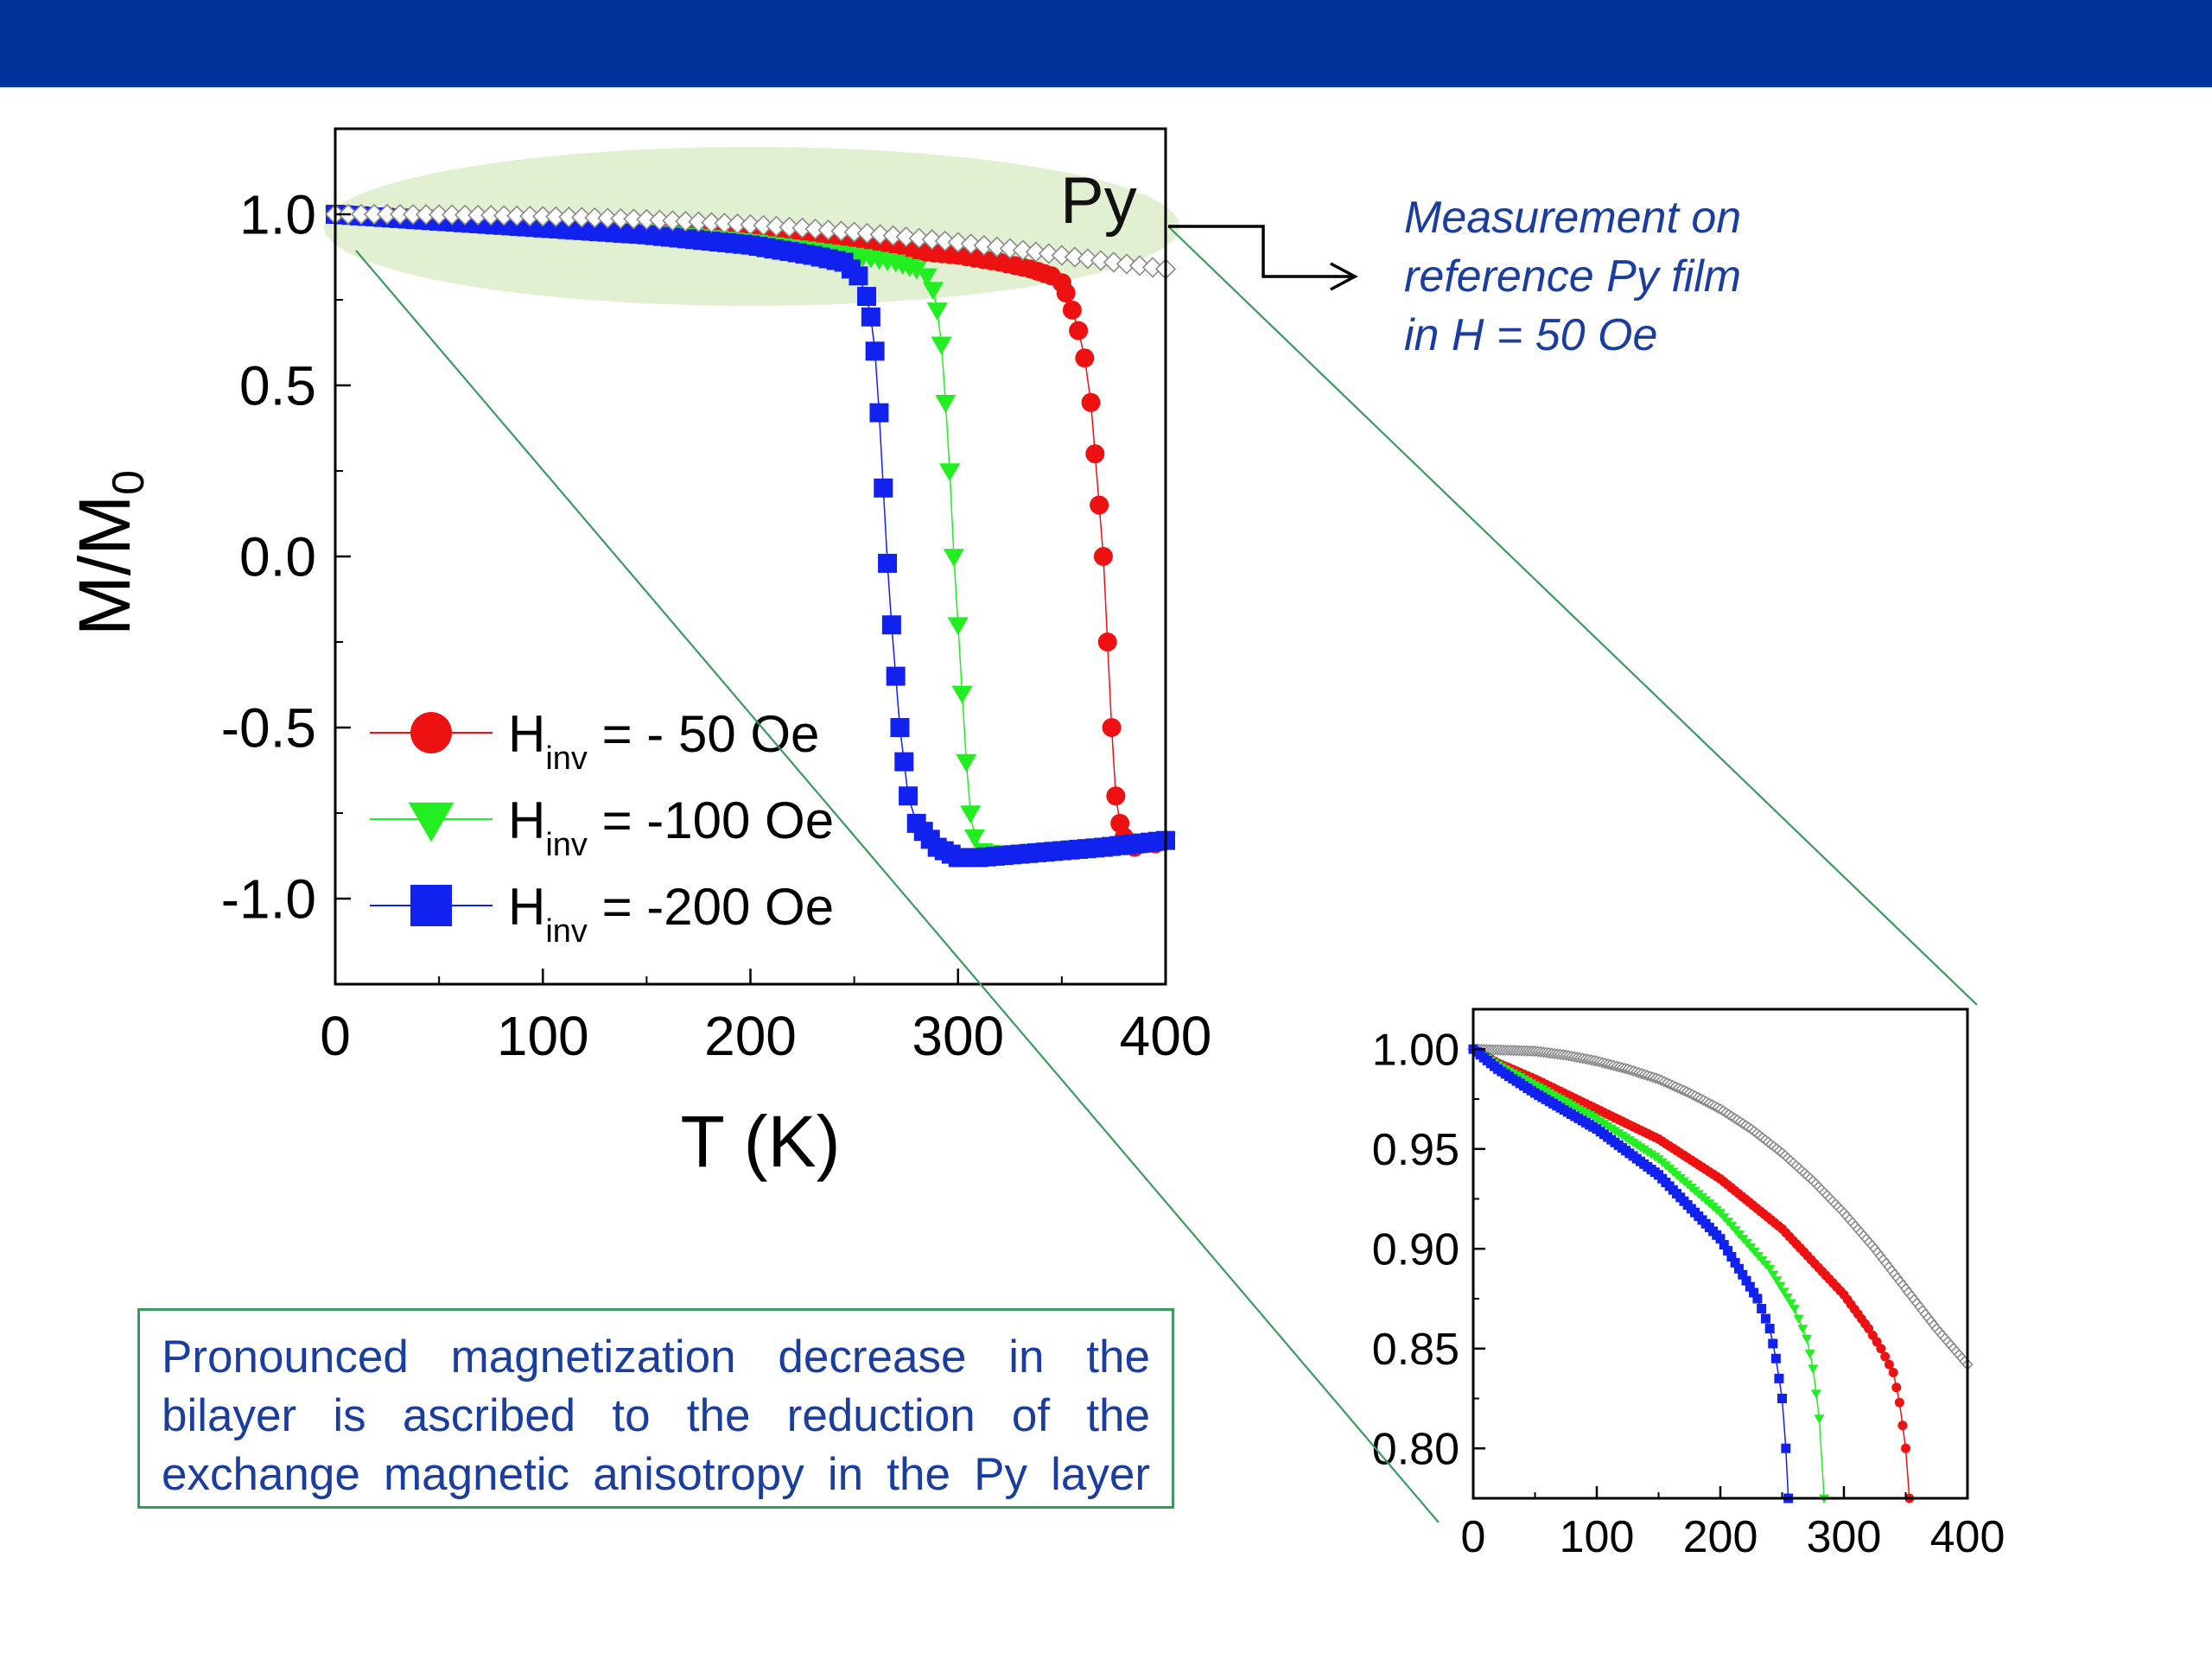  Describe the element at coordinates (760, 1141) in the screenshot. I see `x-axis-title: T (K)` at that location.